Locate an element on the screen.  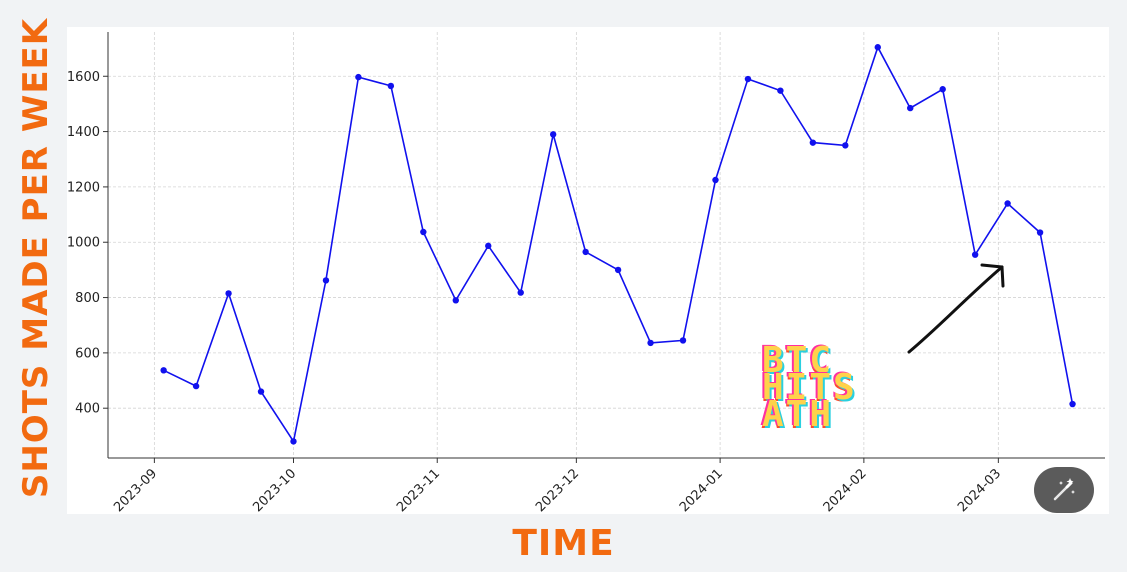
x-axis-title: TIME is located at coordinates (563, 543).